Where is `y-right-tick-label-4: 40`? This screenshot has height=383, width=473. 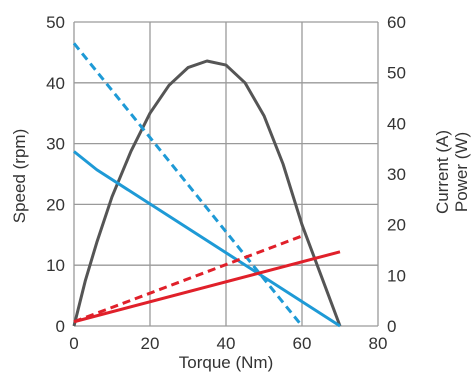
y-right-tick-label-4: 40 is located at coordinates (396, 123).